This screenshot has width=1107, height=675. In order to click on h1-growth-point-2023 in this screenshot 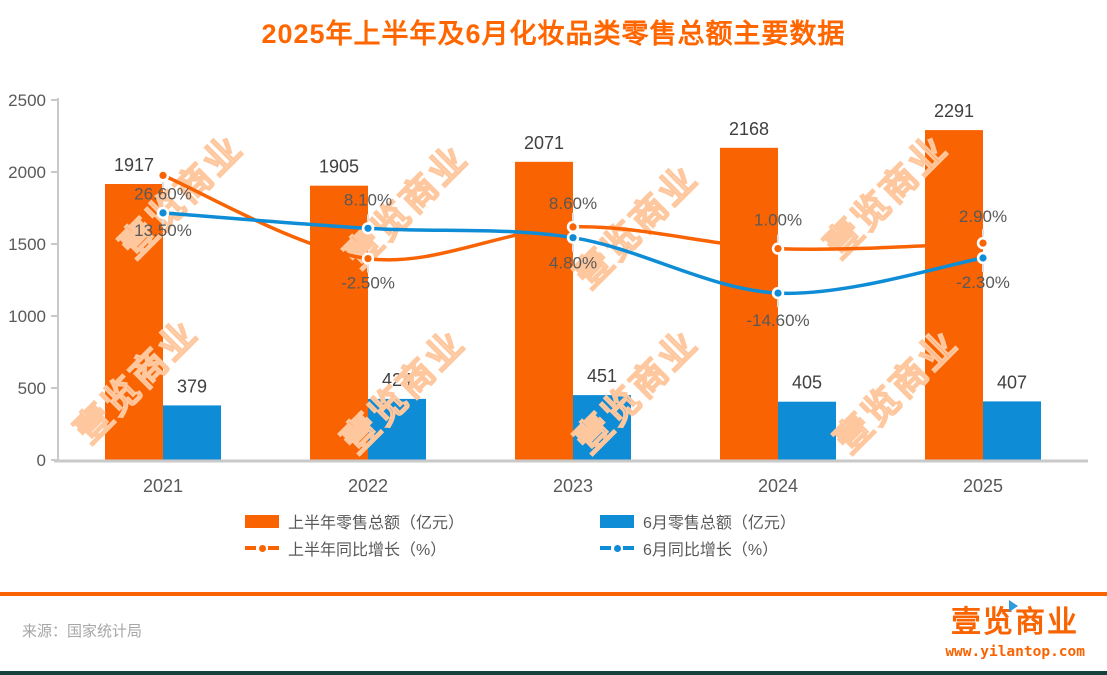, I will do `click(573, 227)`.